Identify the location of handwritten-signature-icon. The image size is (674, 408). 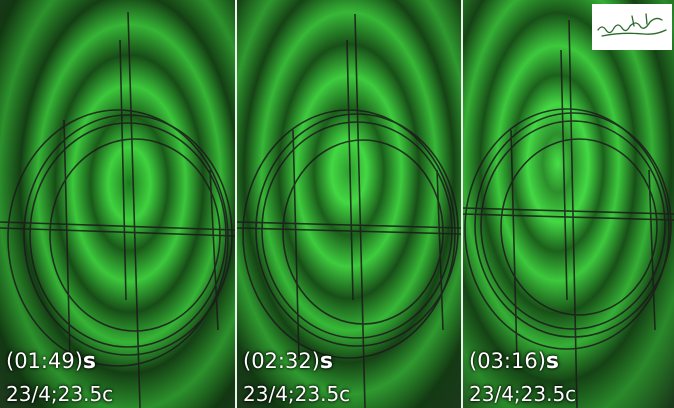
(632, 25).